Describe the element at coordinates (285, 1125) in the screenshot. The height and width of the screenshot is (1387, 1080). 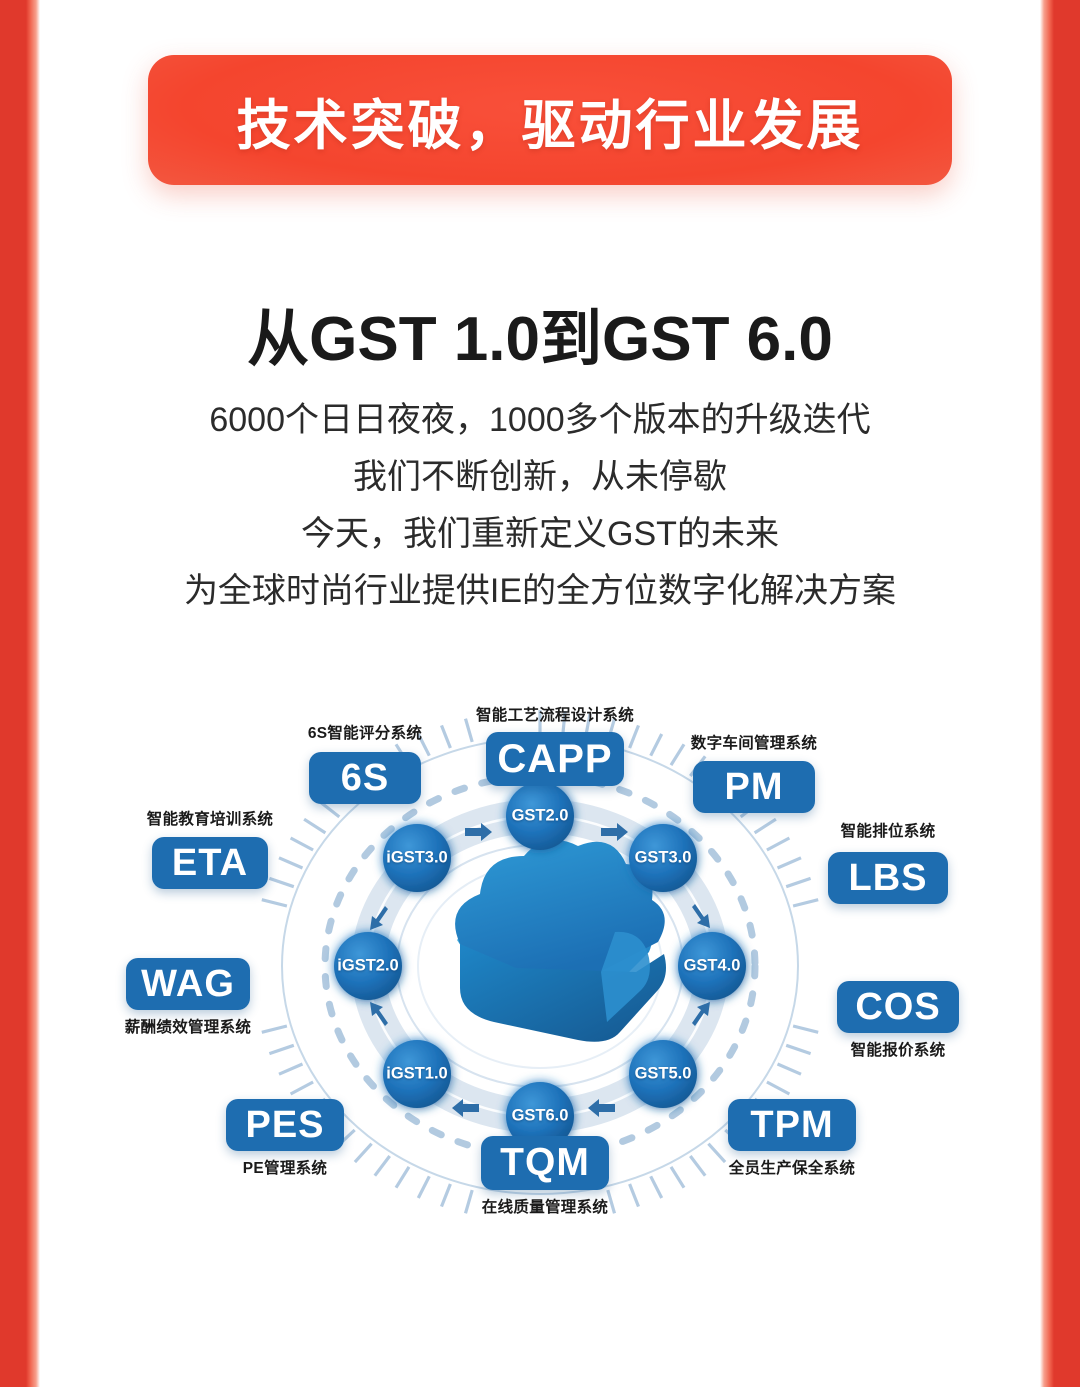
I see `badge-pes: PES` at that location.